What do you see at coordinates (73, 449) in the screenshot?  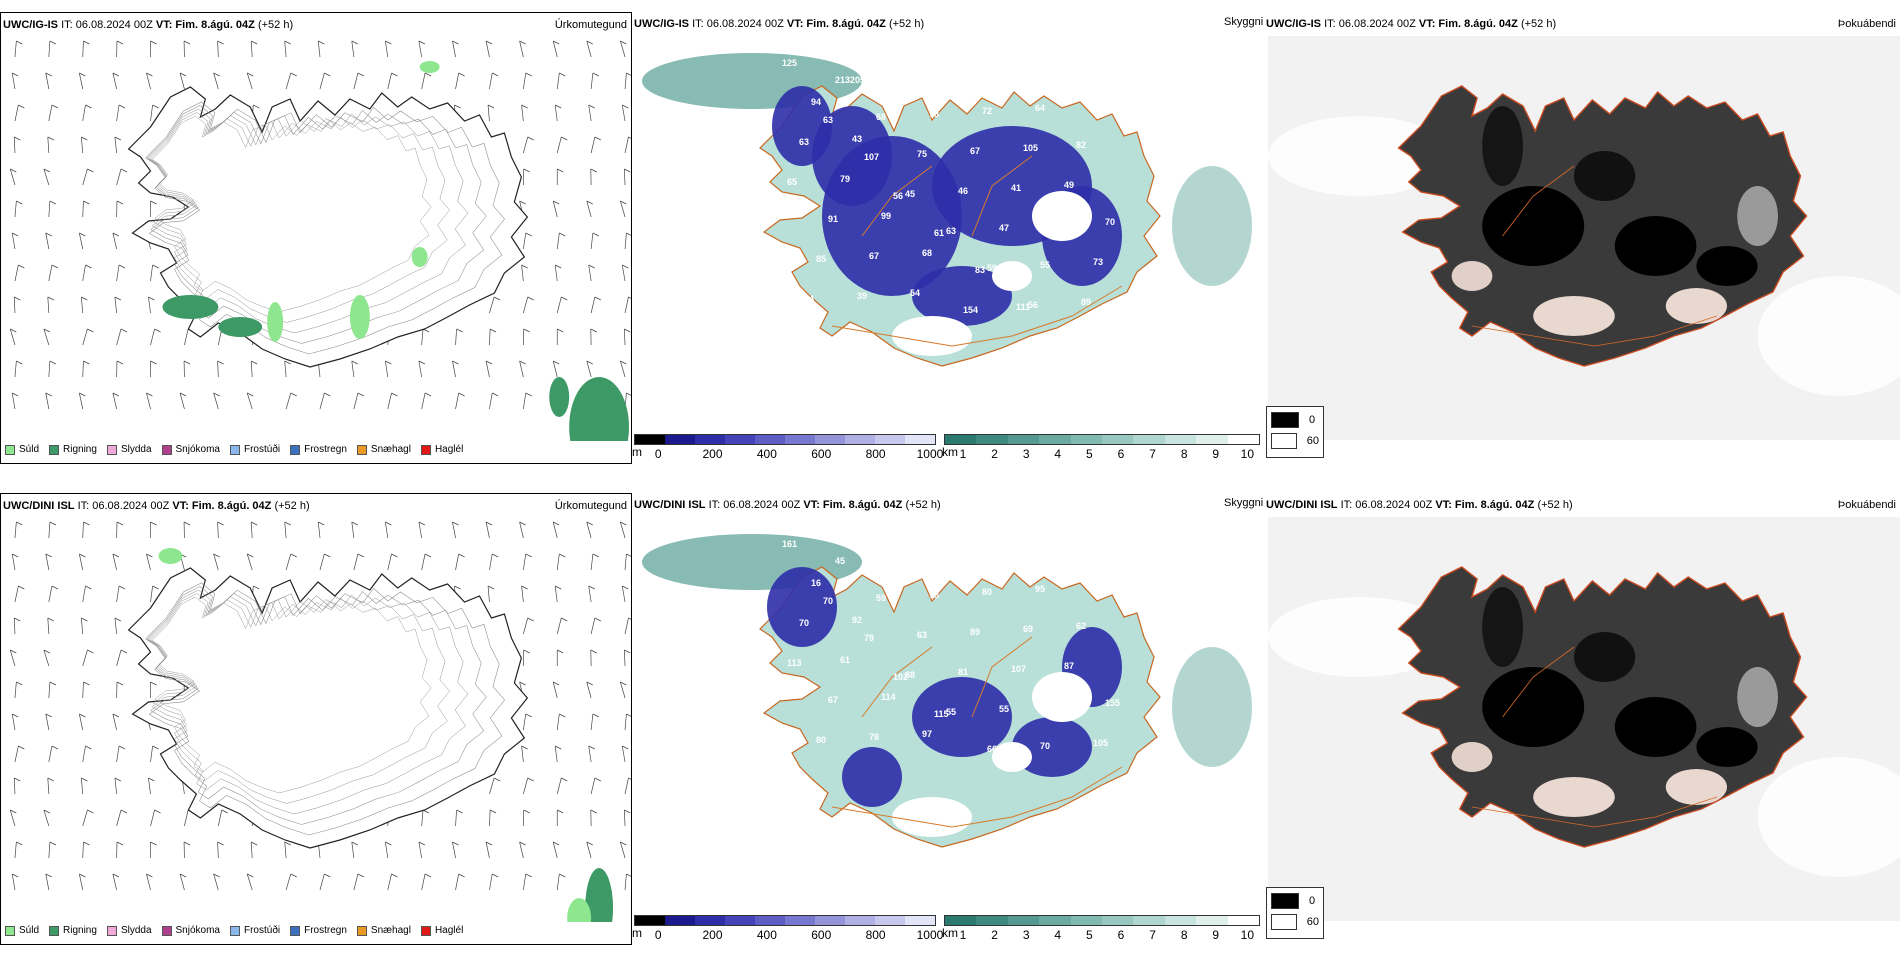 I see `legend-item: Rigning` at bounding box center [73, 449].